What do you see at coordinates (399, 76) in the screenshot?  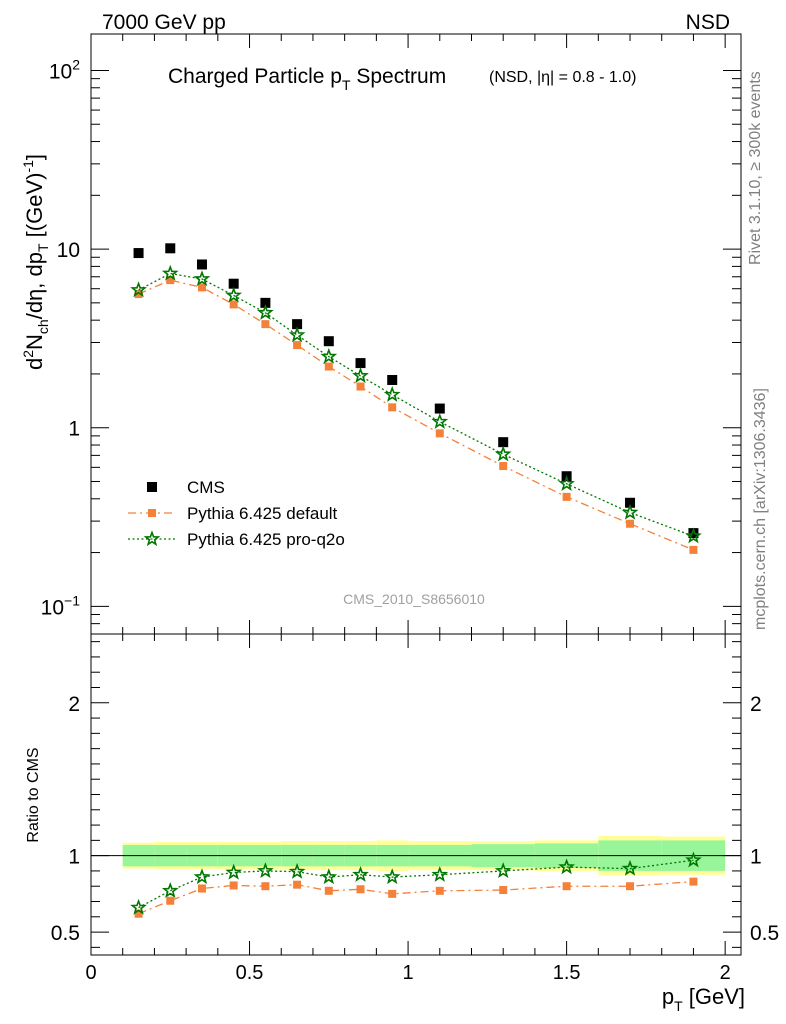 I see `chart-title-tail: Spectrum` at bounding box center [399, 76].